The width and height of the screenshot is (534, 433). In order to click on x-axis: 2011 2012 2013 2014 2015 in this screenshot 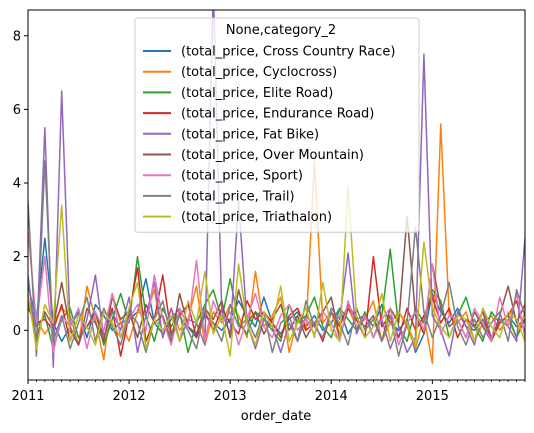, I will do `click(268, 392)`.